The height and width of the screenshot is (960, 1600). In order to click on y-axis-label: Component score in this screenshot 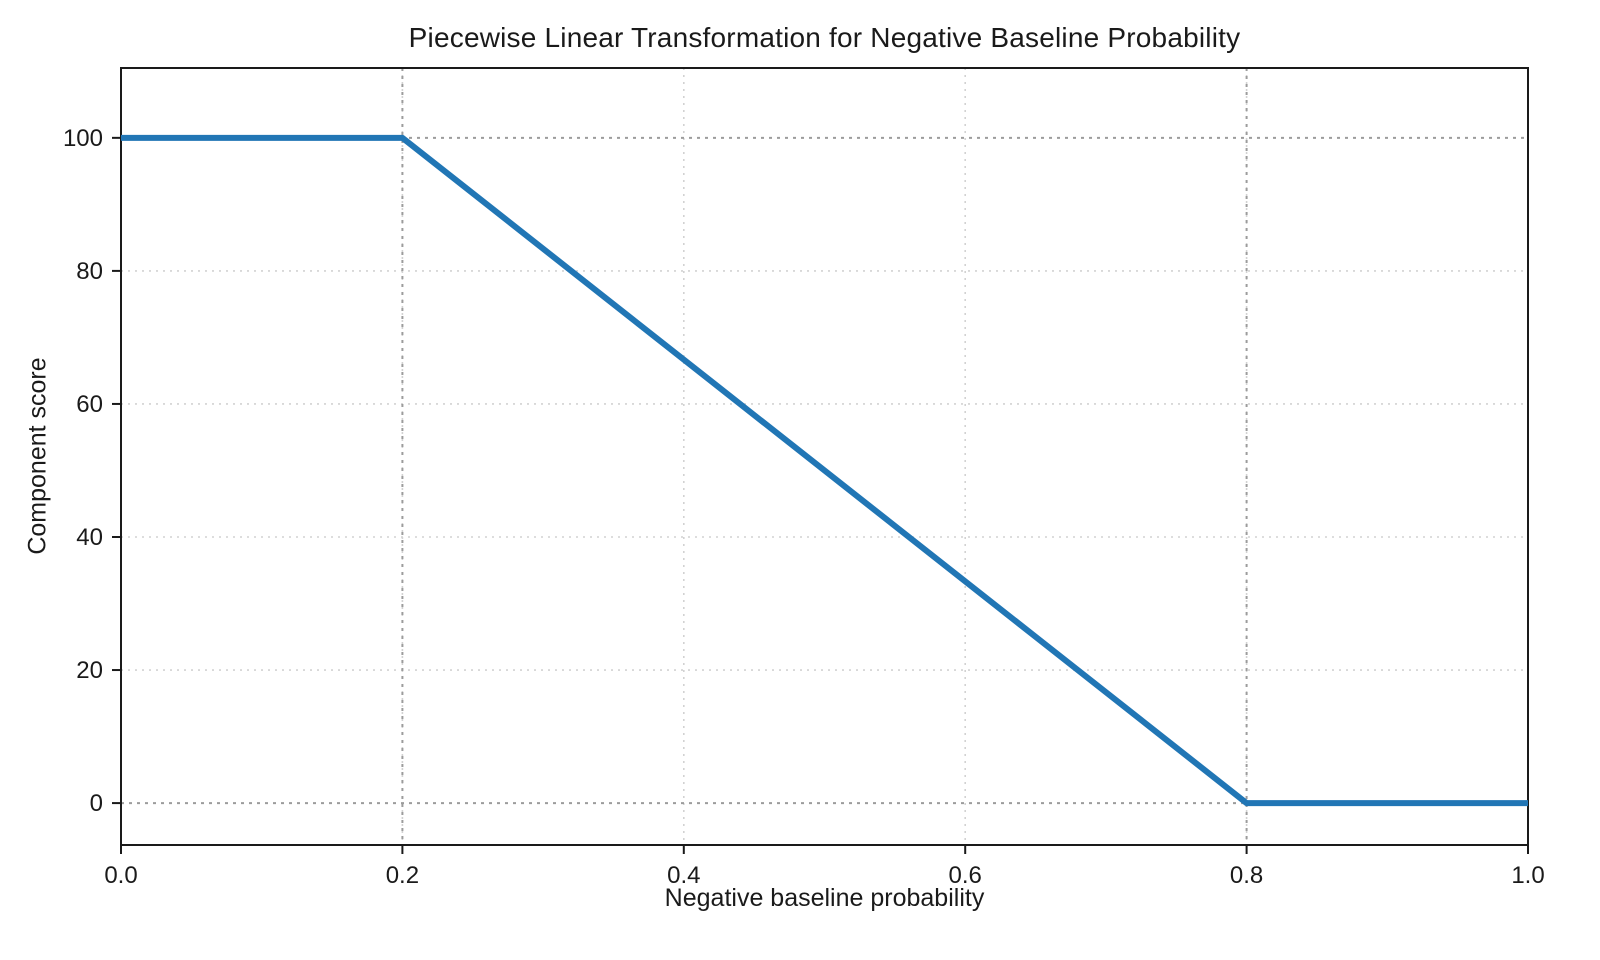, I will do `click(37, 456)`.